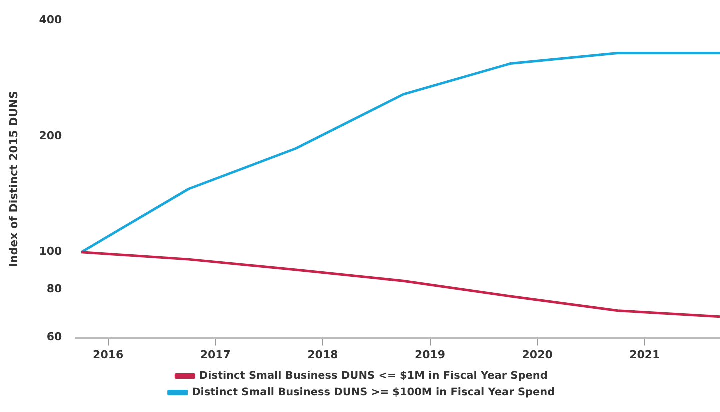 The height and width of the screenshot is (412, 720). I want to click on x-tick-label: 2017, so click(215, 355).